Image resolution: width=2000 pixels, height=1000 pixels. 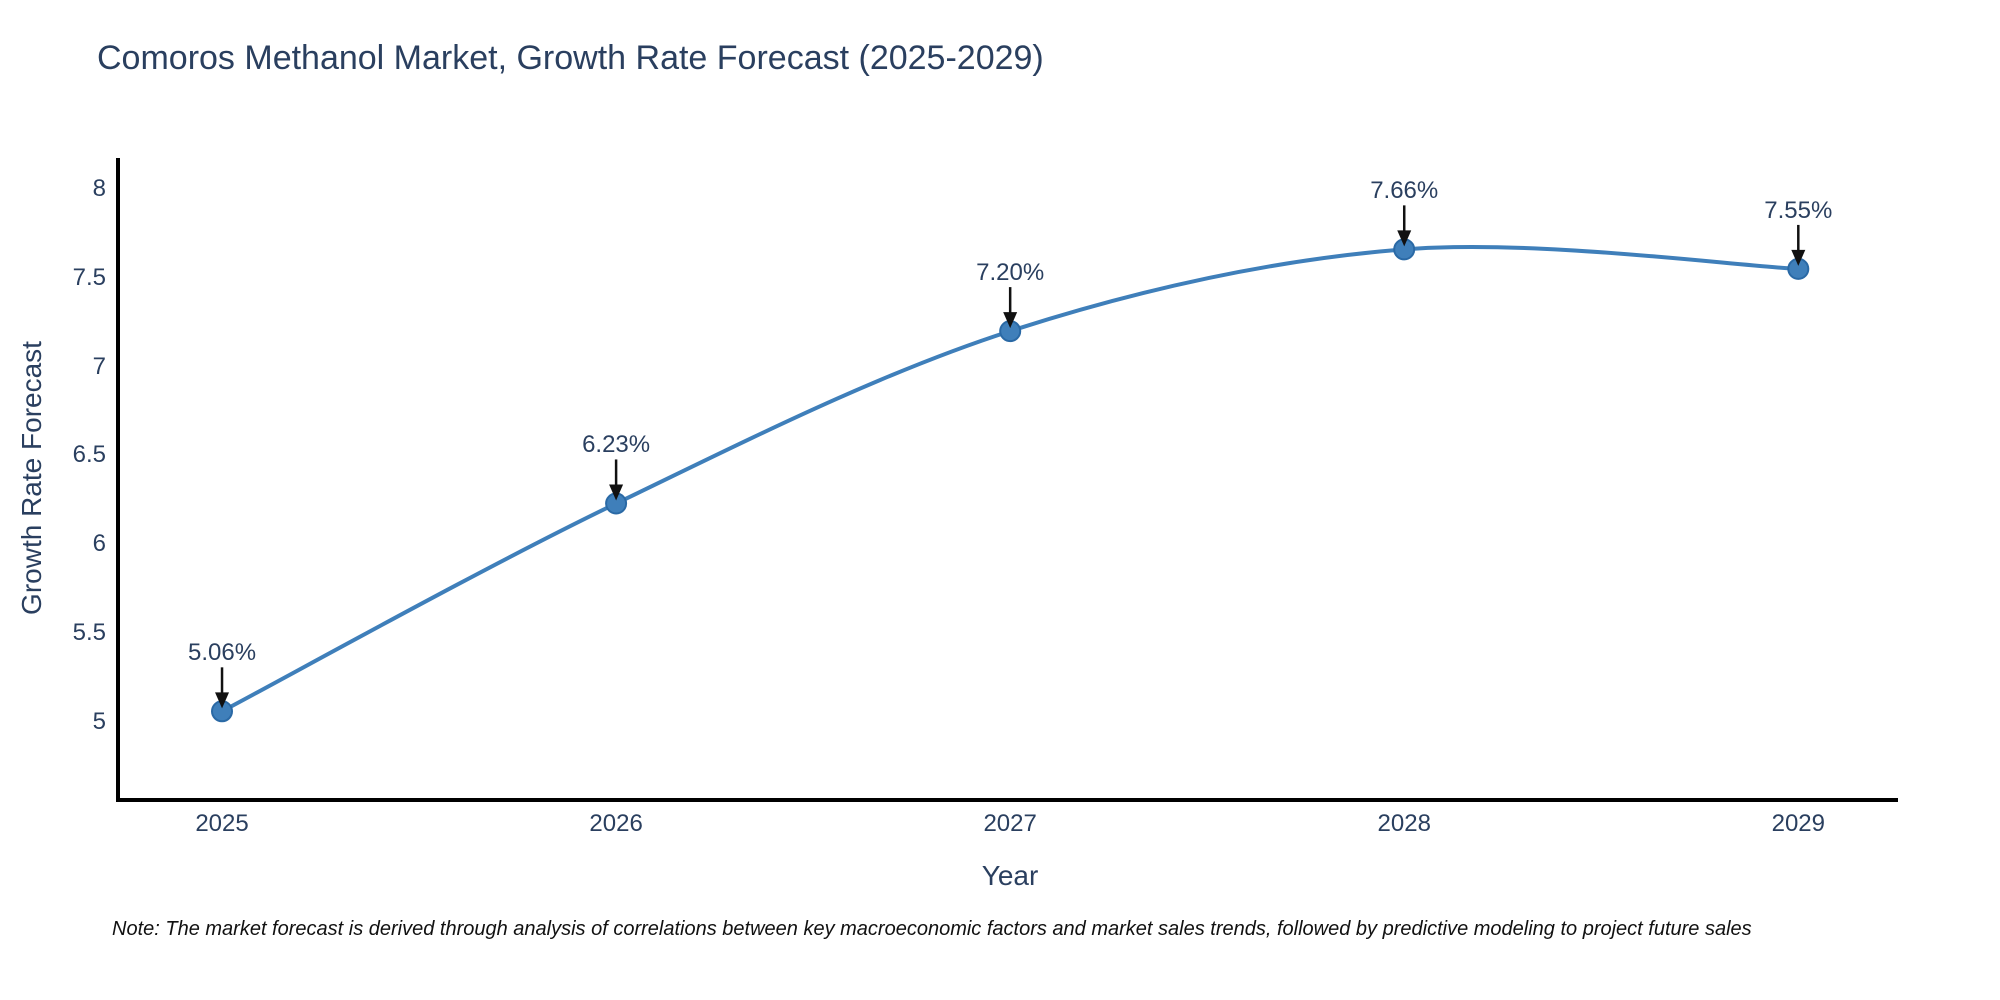 I want to click on annotation-arrow-head-2027, so click(x=1010, y=320).